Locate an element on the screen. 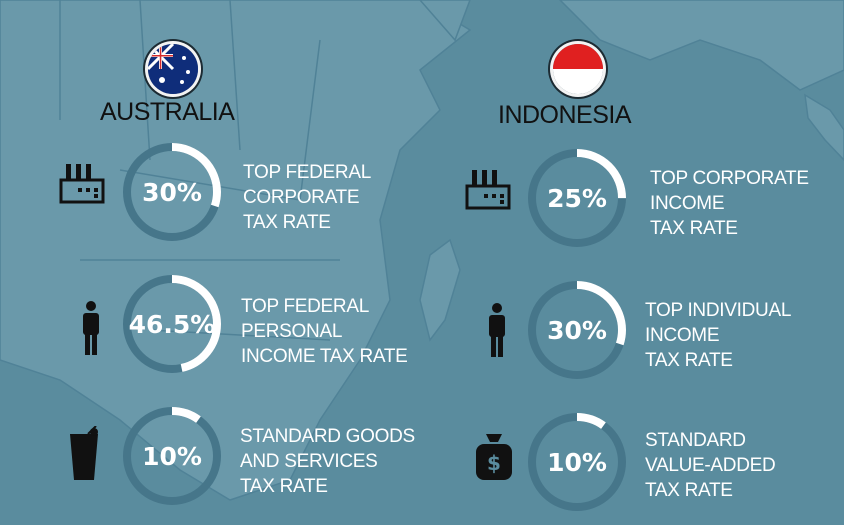 Image resolution: width=844 pixels, height=525 pixels. country-name-indonesia: INDONESIA is located at coordinates (565, 115).